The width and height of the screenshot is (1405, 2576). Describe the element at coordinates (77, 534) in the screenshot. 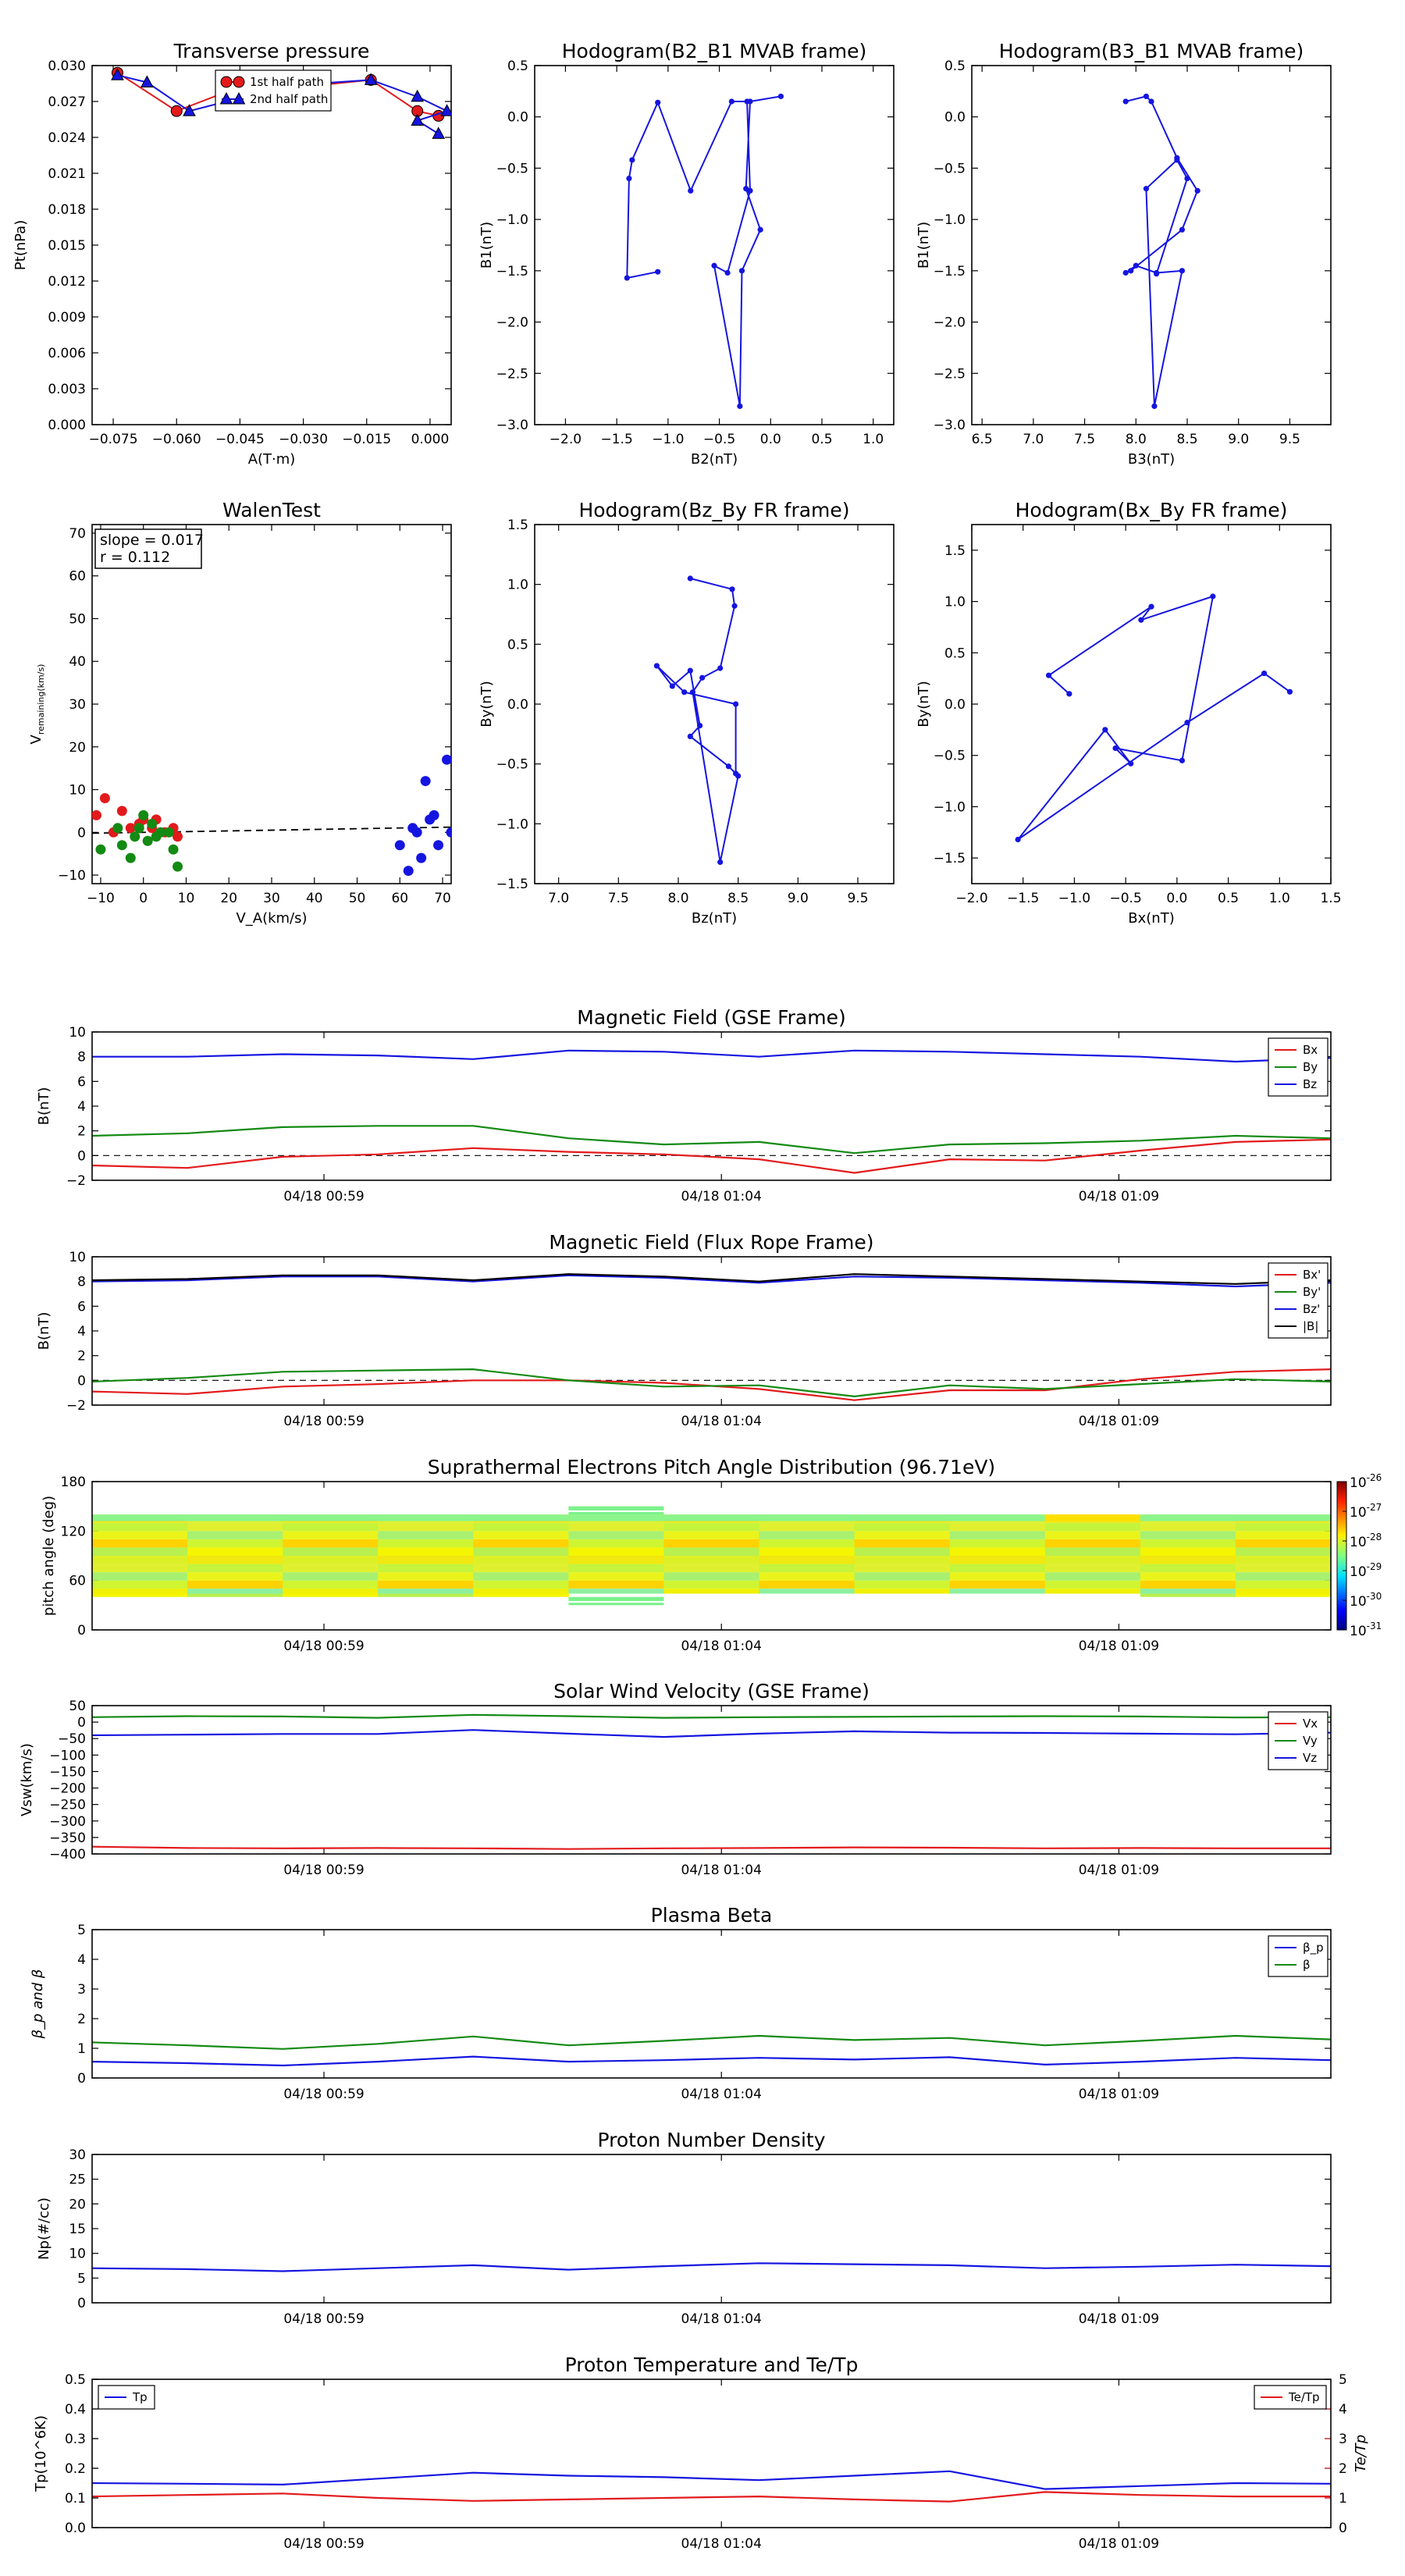

I see `y-tick-label: 70` at that location.